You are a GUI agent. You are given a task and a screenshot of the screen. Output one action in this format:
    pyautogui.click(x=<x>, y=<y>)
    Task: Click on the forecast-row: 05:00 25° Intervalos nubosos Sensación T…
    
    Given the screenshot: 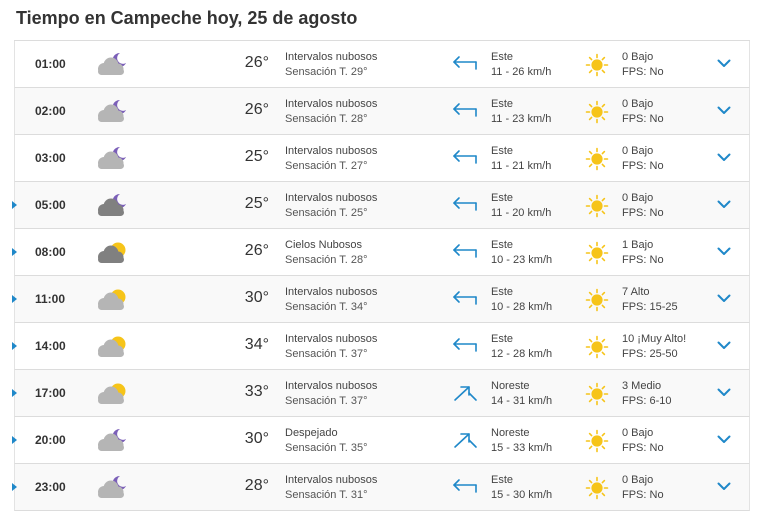 What is the action you would take?
    pyautogui.click(x=381, y=205)
    